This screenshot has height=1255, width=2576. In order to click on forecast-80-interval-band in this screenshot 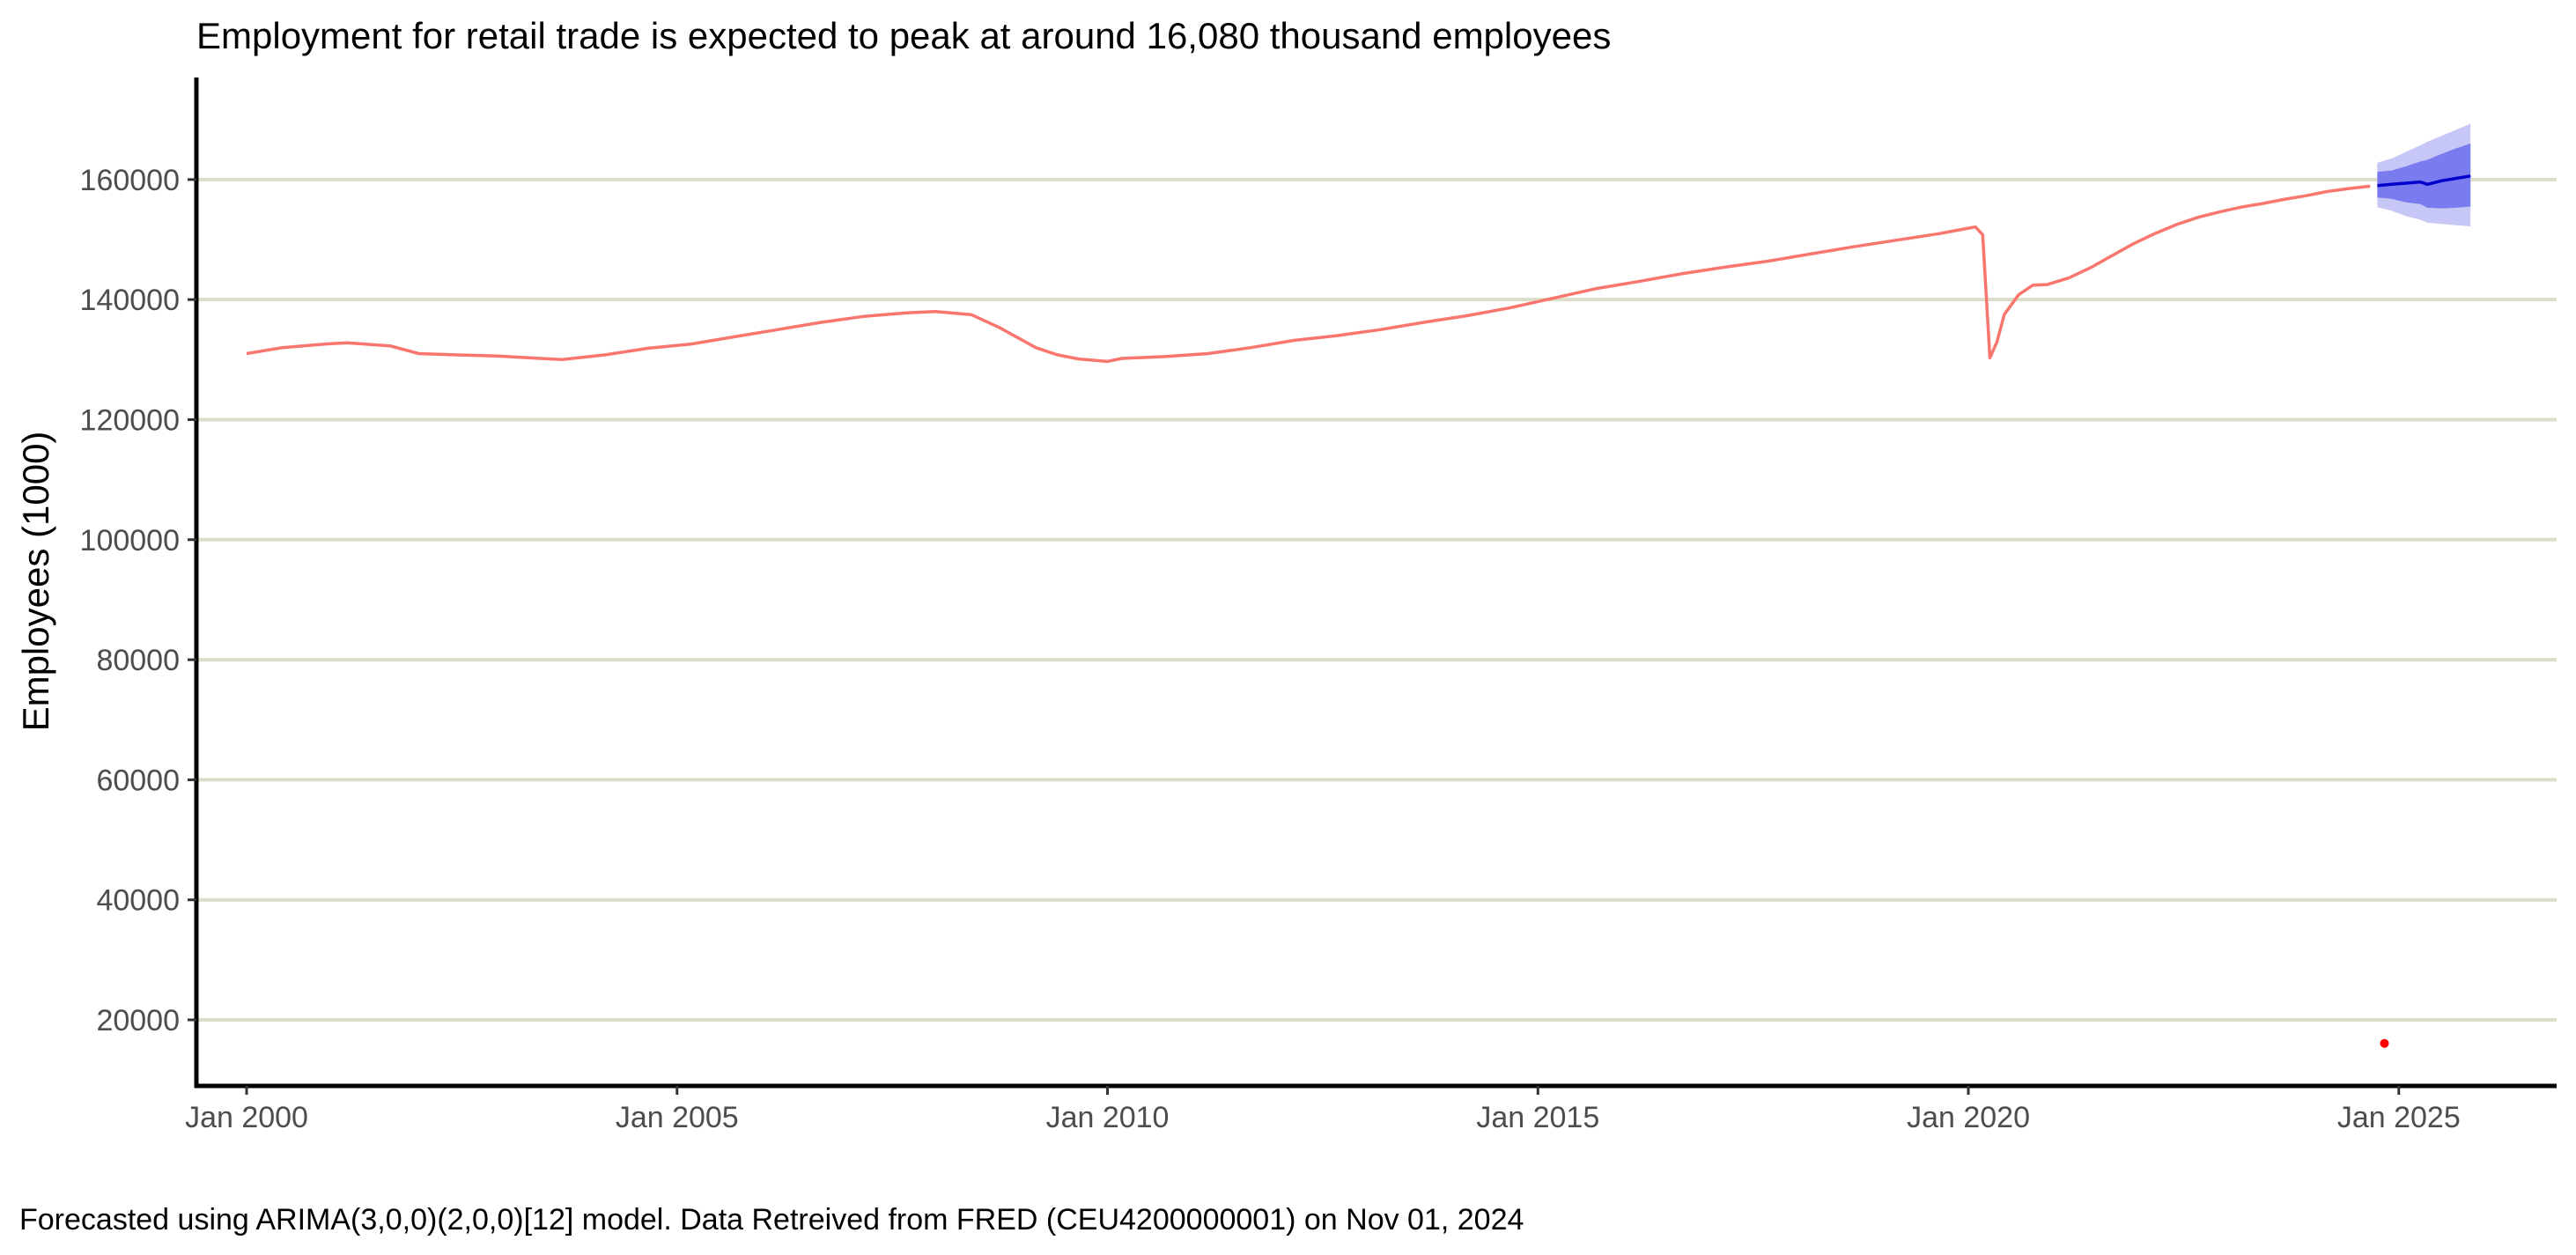, I will do `click(2424, 176)`.